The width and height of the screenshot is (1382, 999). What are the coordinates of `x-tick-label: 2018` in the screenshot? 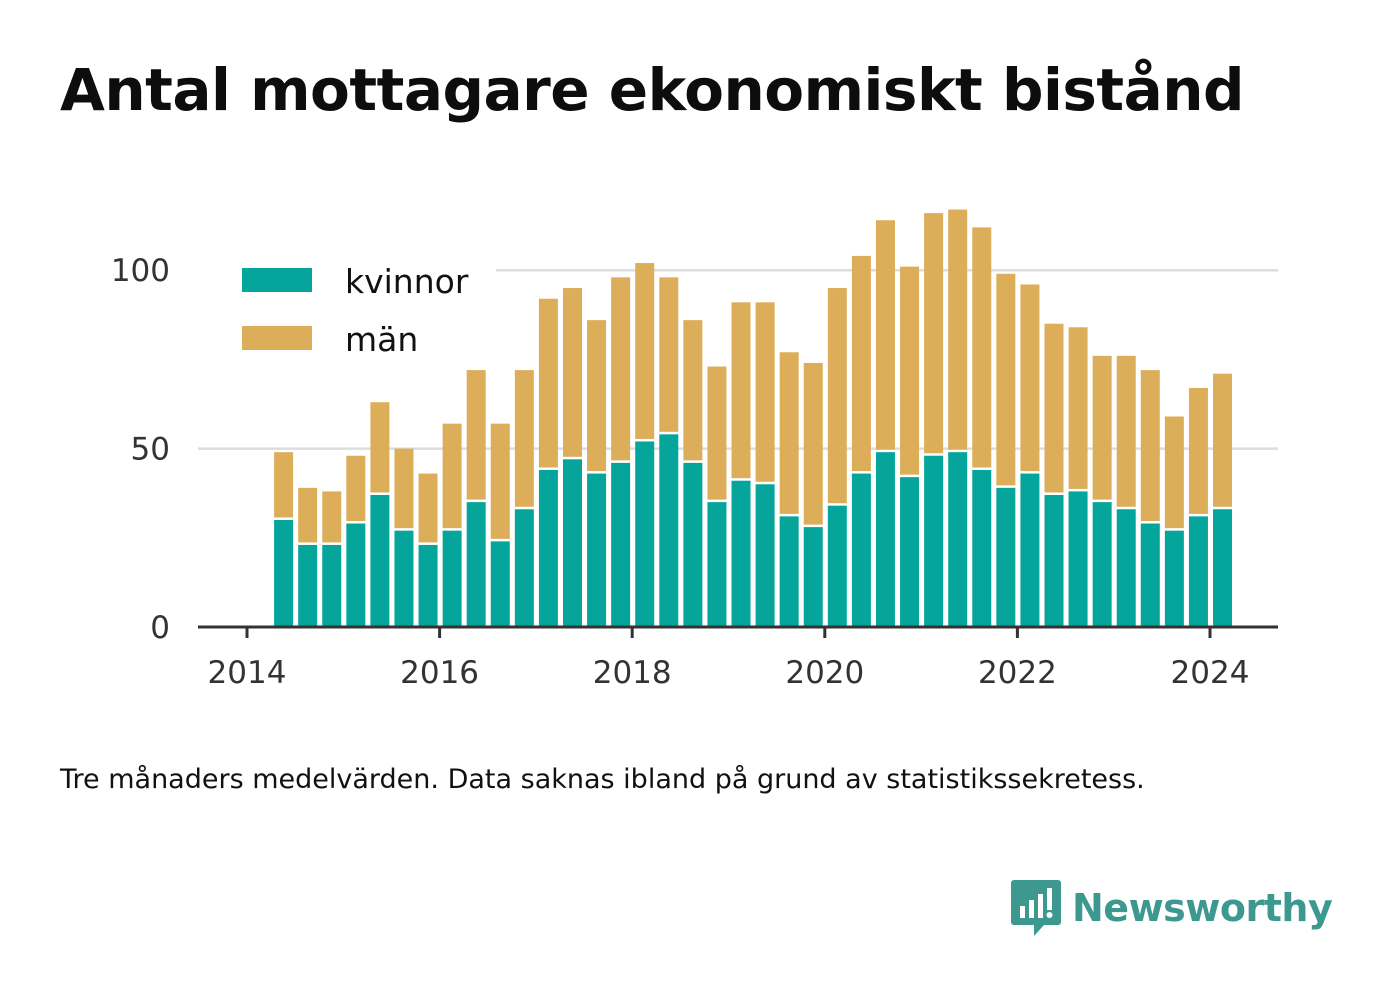 It's located at (632, 673).